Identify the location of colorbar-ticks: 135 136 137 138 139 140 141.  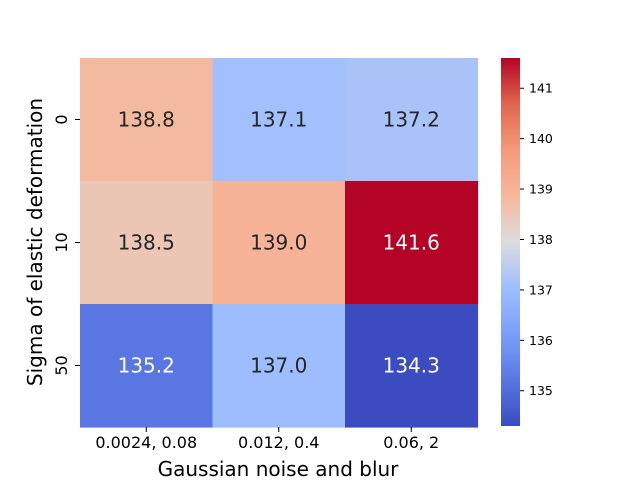
(536, 239).